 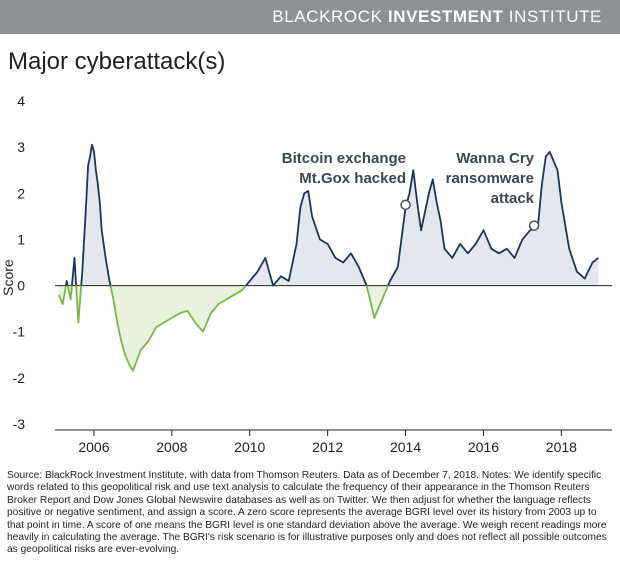 I want to click on chart-title: Major cyberattack(s), so click(x=117, y=61).